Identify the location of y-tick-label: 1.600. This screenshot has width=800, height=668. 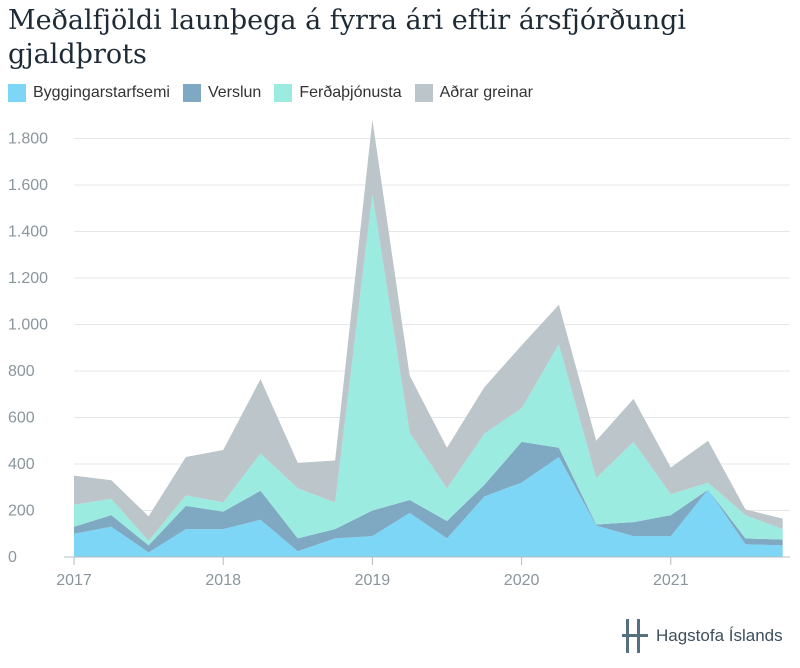
(28, 185).